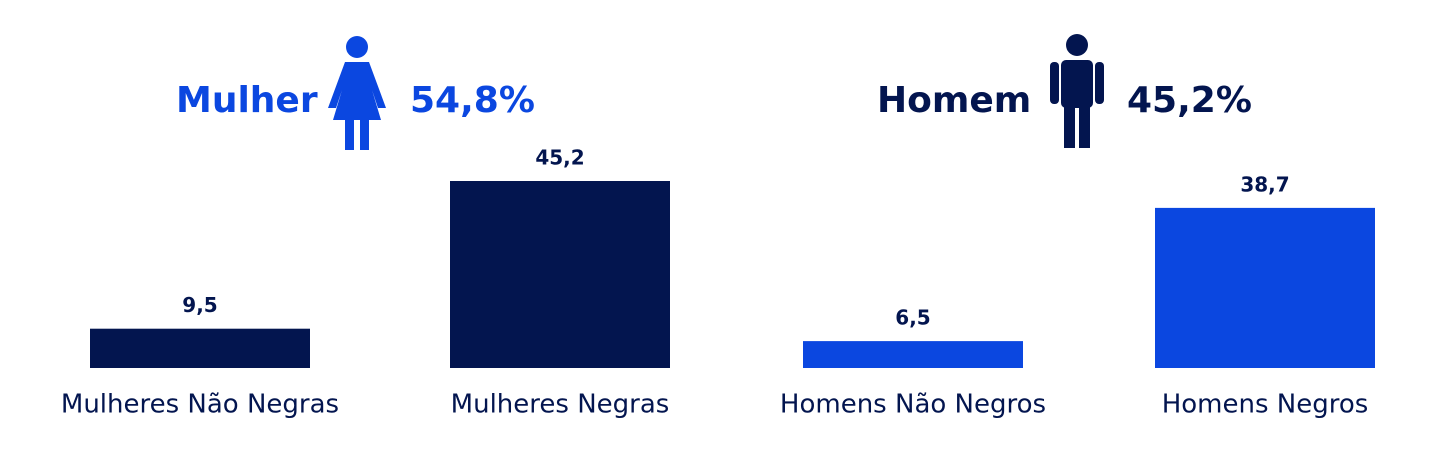 This screenshot has width=1432, height=474. I want to click on category-label: Mulheres Negras, so click(560, 405).